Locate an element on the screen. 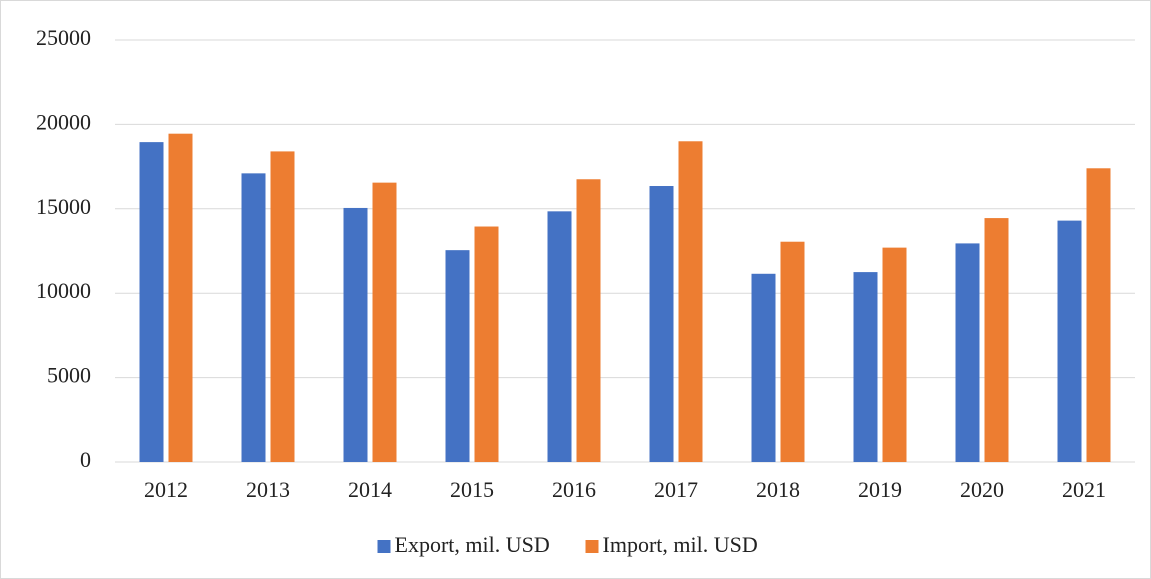 The width and height of the screenshot is (1151, 579). y-tick-label: 0 is located at coordinates (85, 459).